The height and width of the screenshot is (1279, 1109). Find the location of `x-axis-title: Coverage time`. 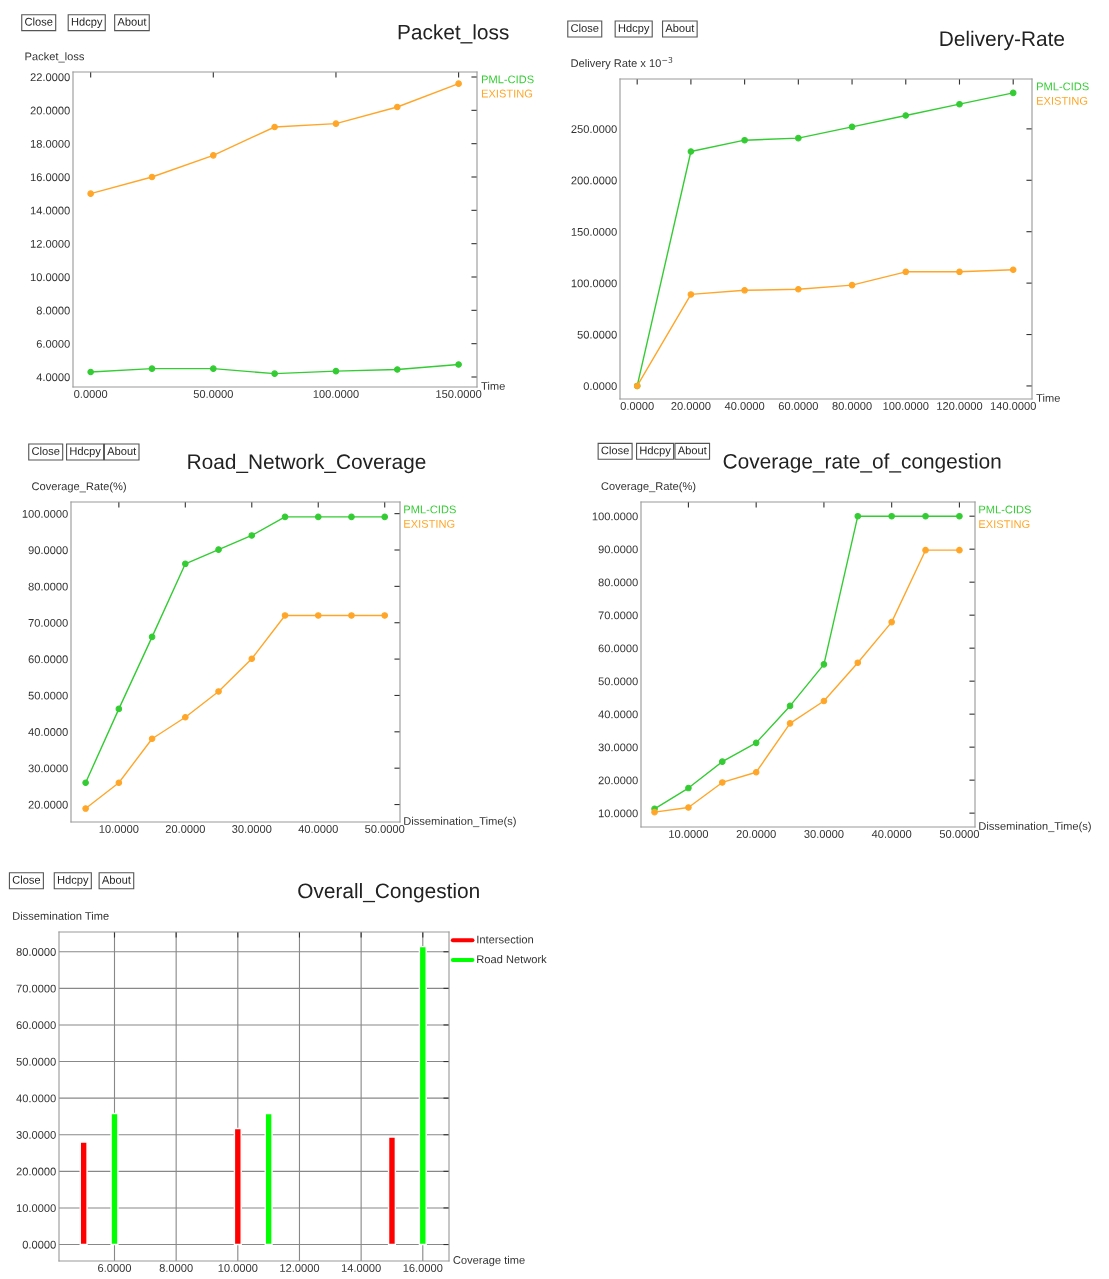

x-axis-title: Coverage time is located at coordinates (489, 1261).